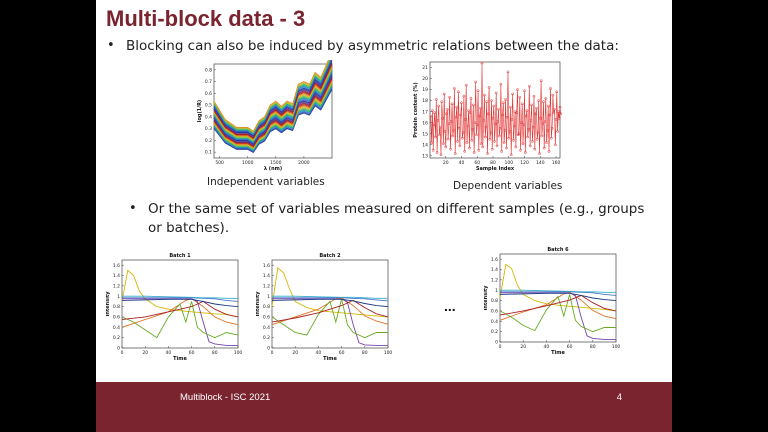 The width and height of the screenshot is (768, 432). What do you see at coordinates (225, 397) in the screenshot?
I see `footer-text: Multiblock - ISC 2021` at bounding box center [225, 397].